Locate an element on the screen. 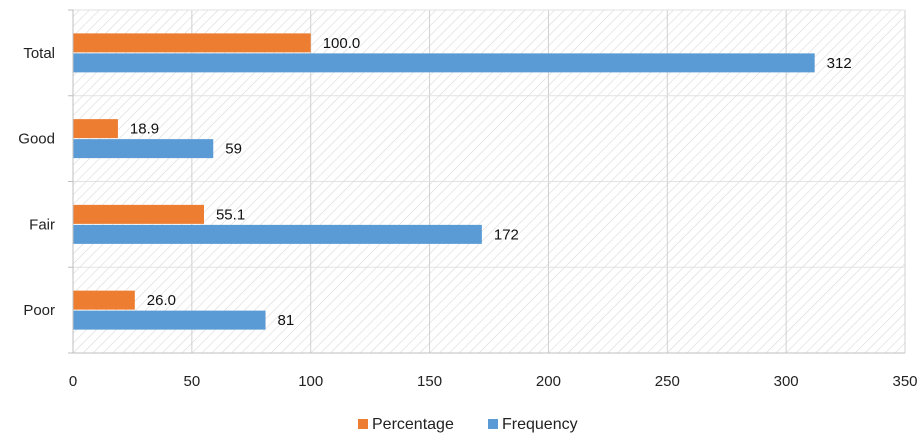  data-label-percentage-fair: 55.1 is located at coordinates (230, 214).